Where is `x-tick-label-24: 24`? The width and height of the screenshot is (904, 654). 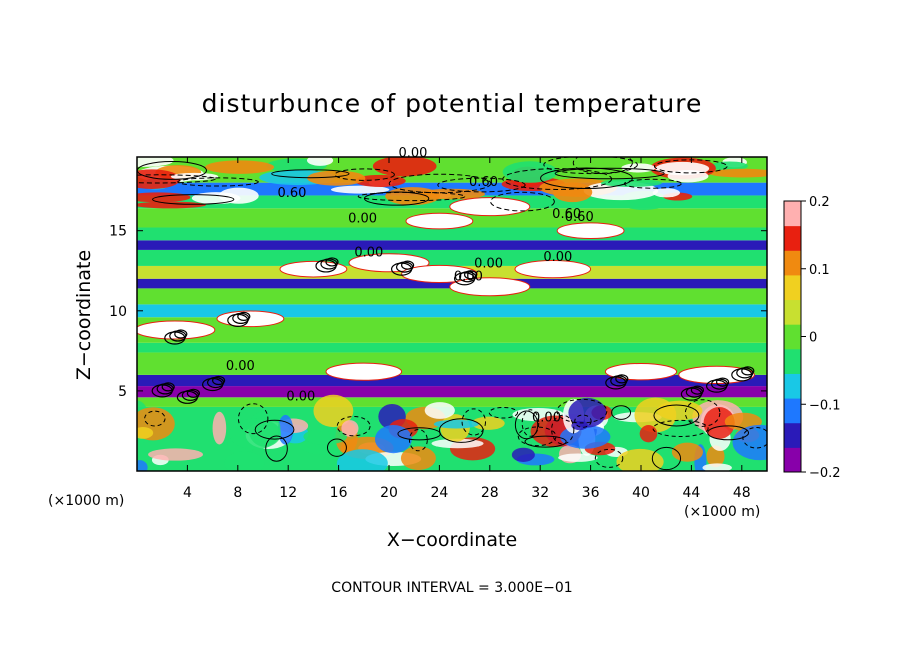 x-tick-label-24: 24 is located at coordinates (439, 493).